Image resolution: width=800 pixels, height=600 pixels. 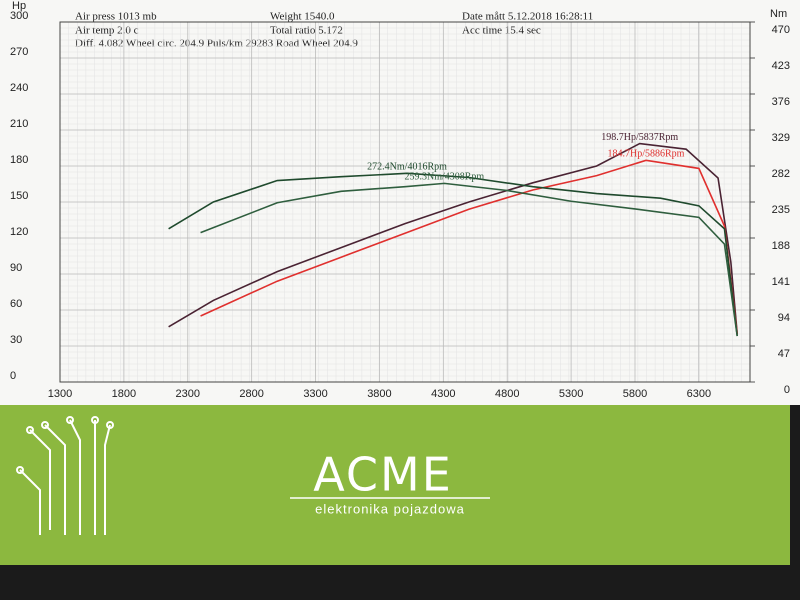 I want to click on y-tick-label: 240, so click(x=19, y=88).